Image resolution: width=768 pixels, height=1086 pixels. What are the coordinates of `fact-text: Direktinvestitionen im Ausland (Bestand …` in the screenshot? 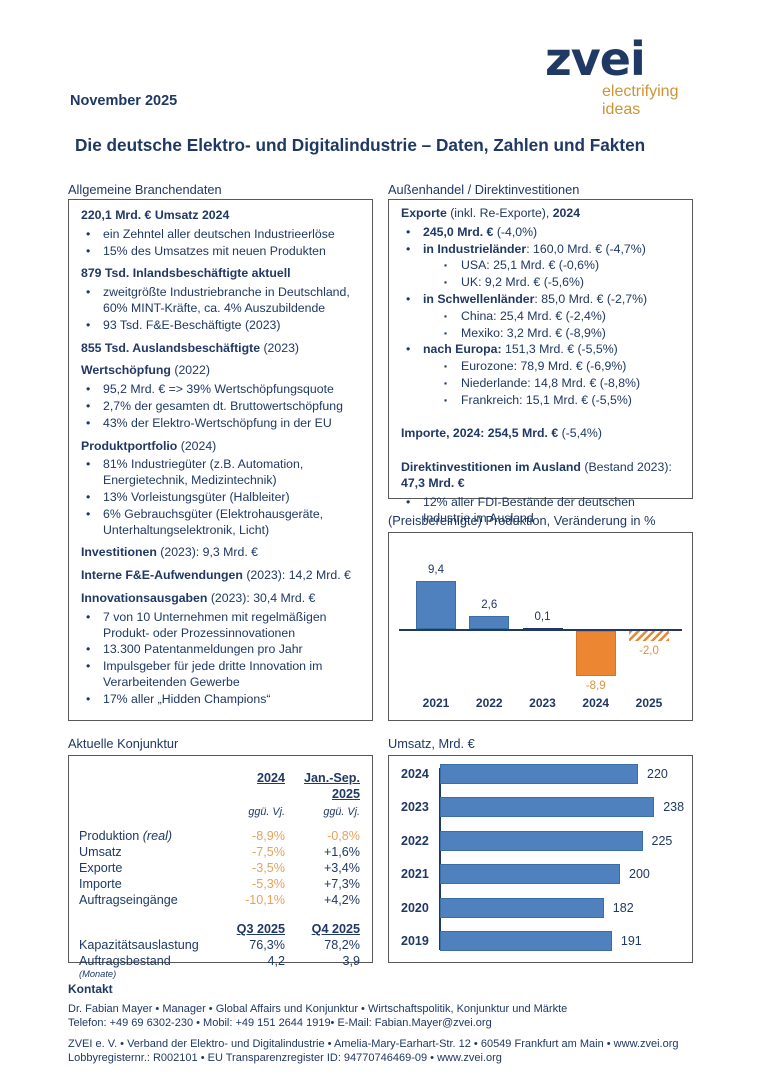 It's located at (536, 475).